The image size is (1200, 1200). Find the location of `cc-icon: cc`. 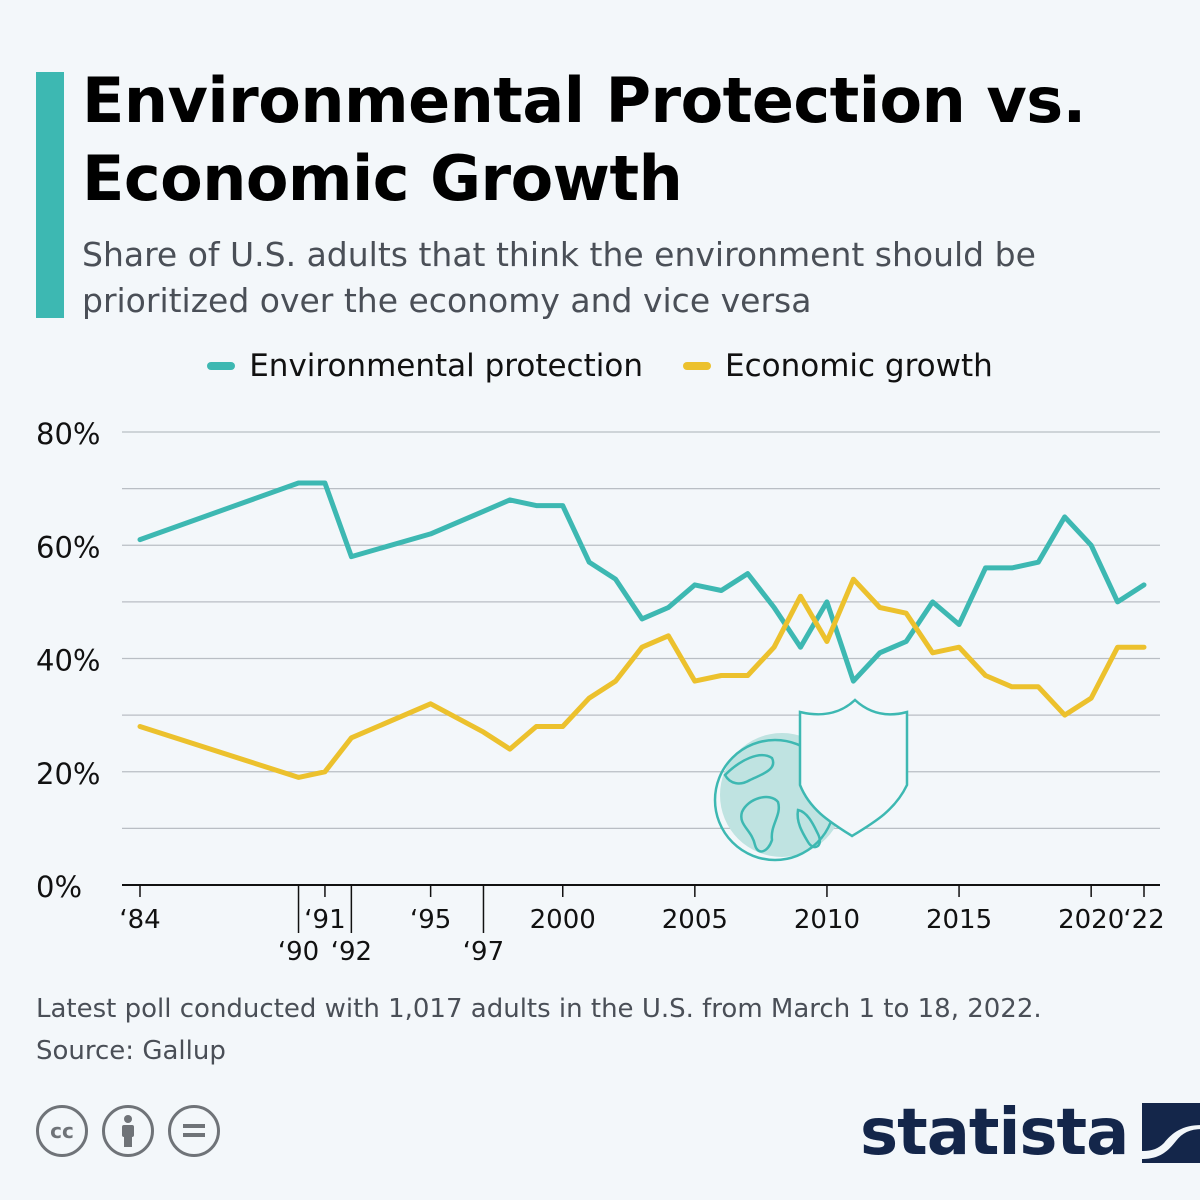

cc-icon: cc is located at coordinates (62, 1131).